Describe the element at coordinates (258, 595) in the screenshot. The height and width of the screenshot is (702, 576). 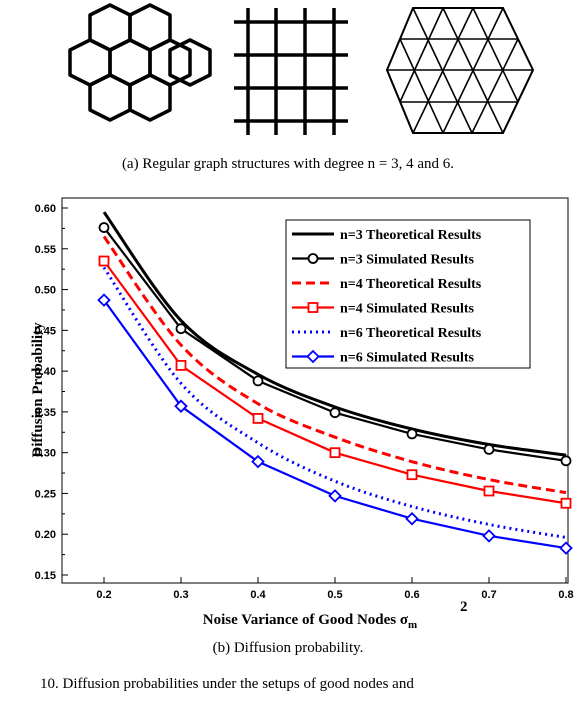
I see `x-tick-label: 0.4` at that location.